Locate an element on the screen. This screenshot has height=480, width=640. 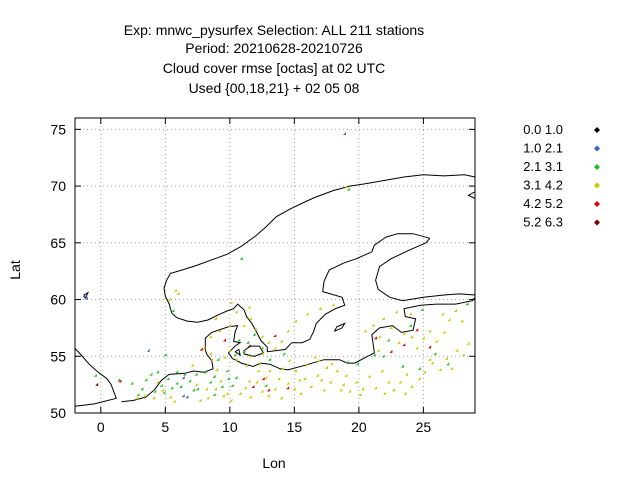
legend-label: 0.0 1.0 is located at coordinates (543, 129).